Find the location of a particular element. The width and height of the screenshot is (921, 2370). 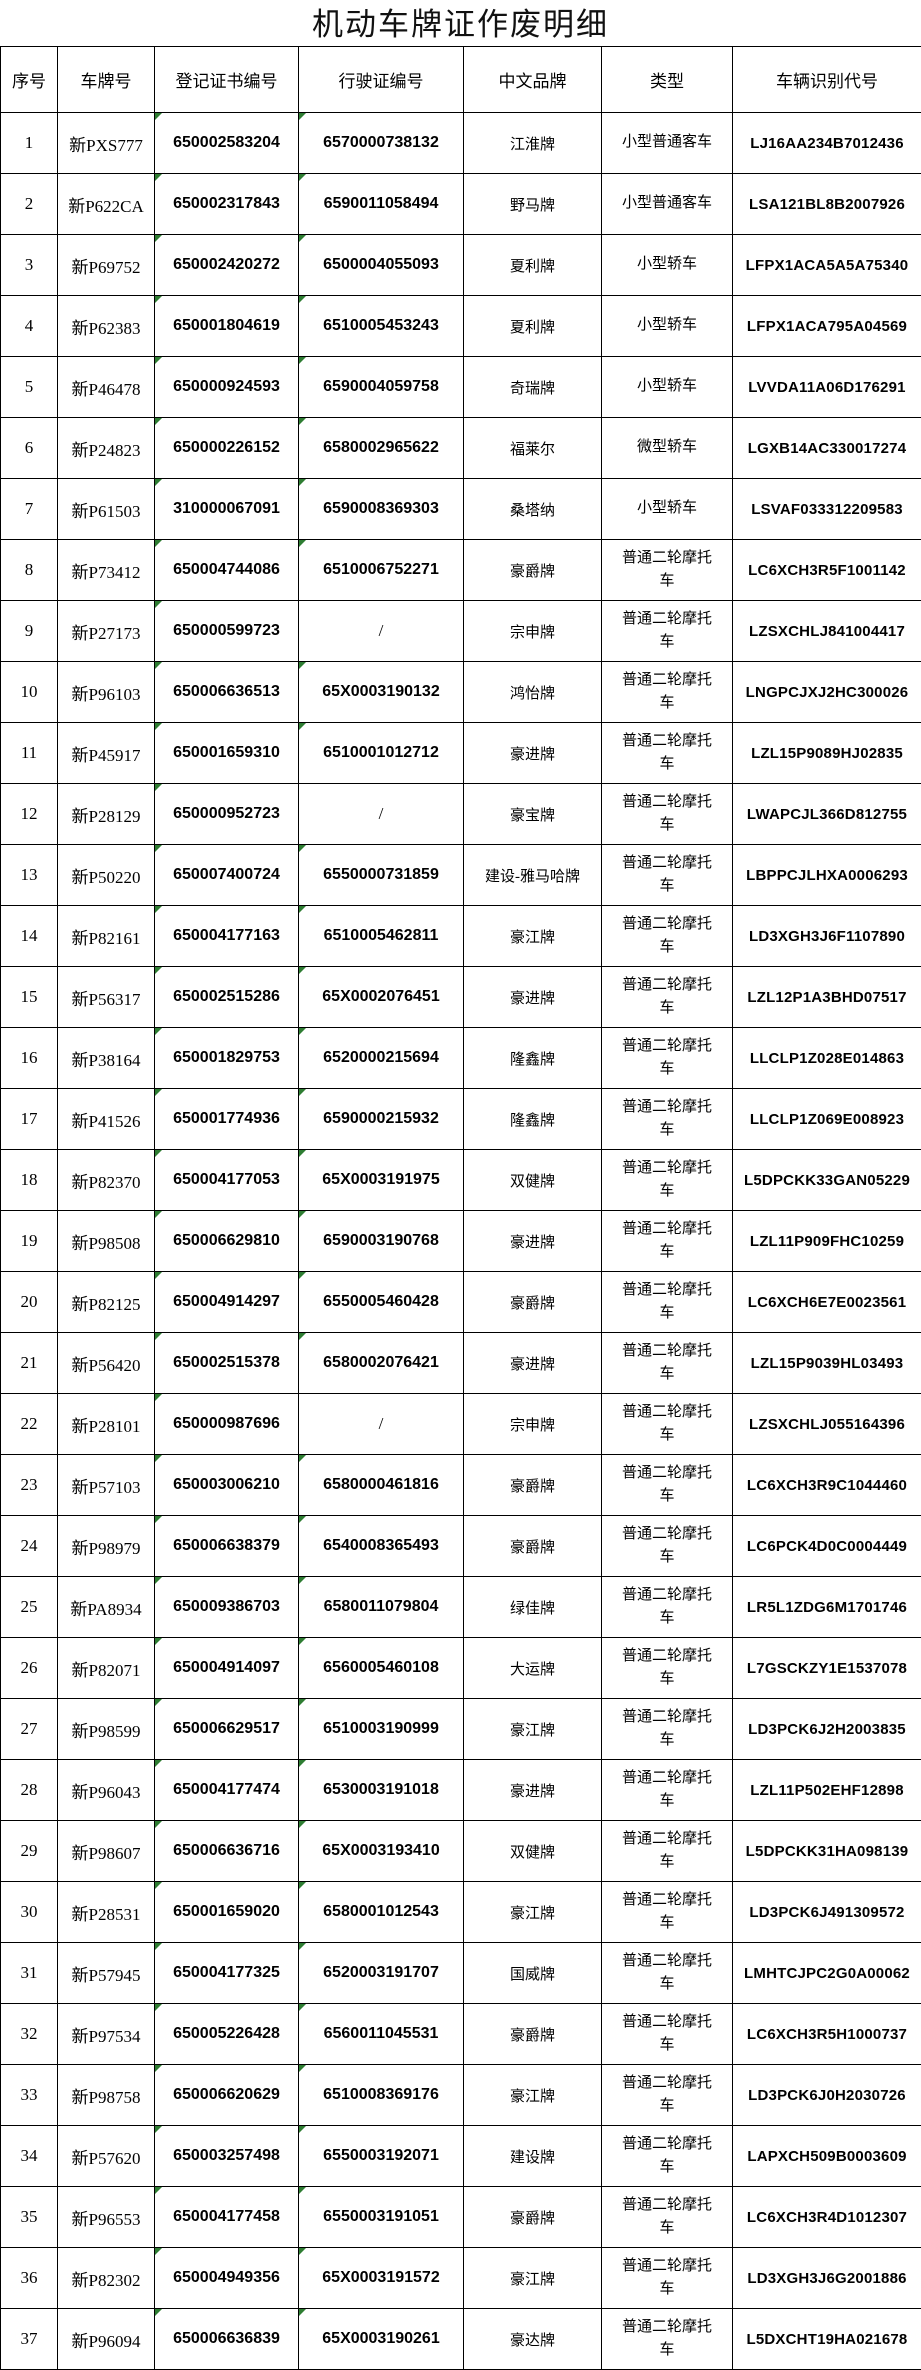

cell-reg-no: 650000924593 is located at coordinates (227, 387).